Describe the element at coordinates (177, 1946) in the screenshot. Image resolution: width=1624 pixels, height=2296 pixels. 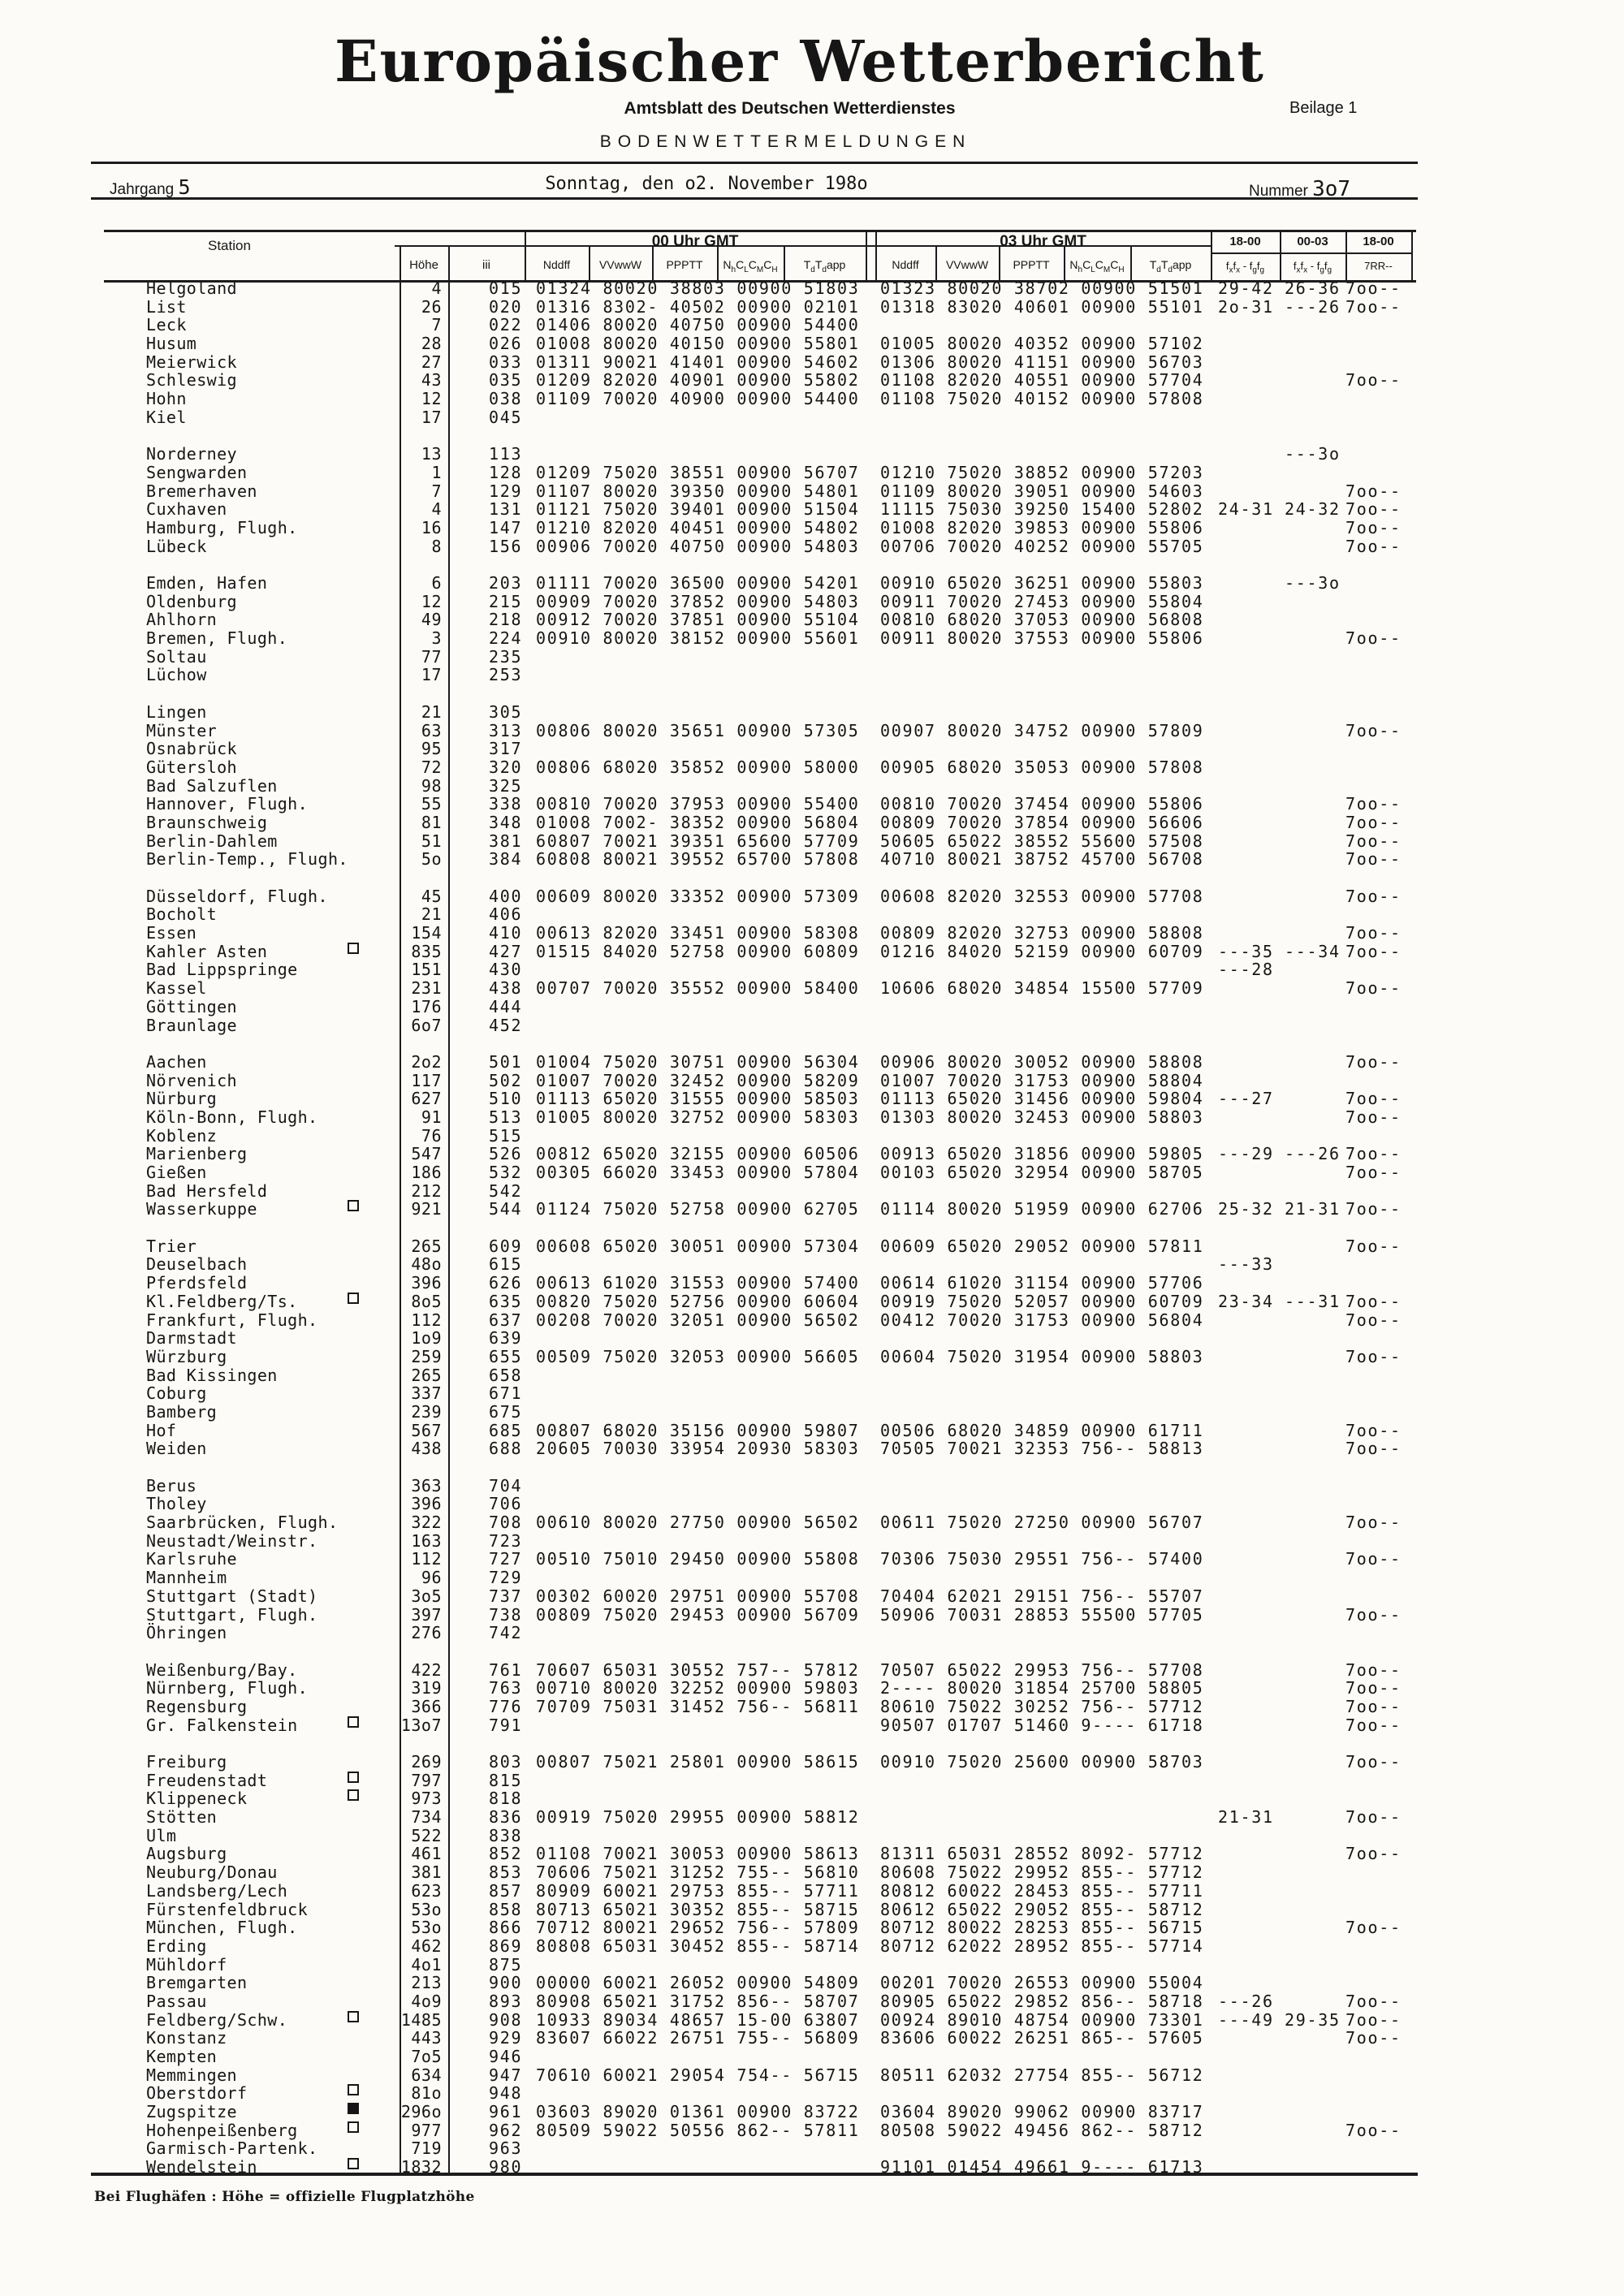
I see `station-name: Erding` at that location.